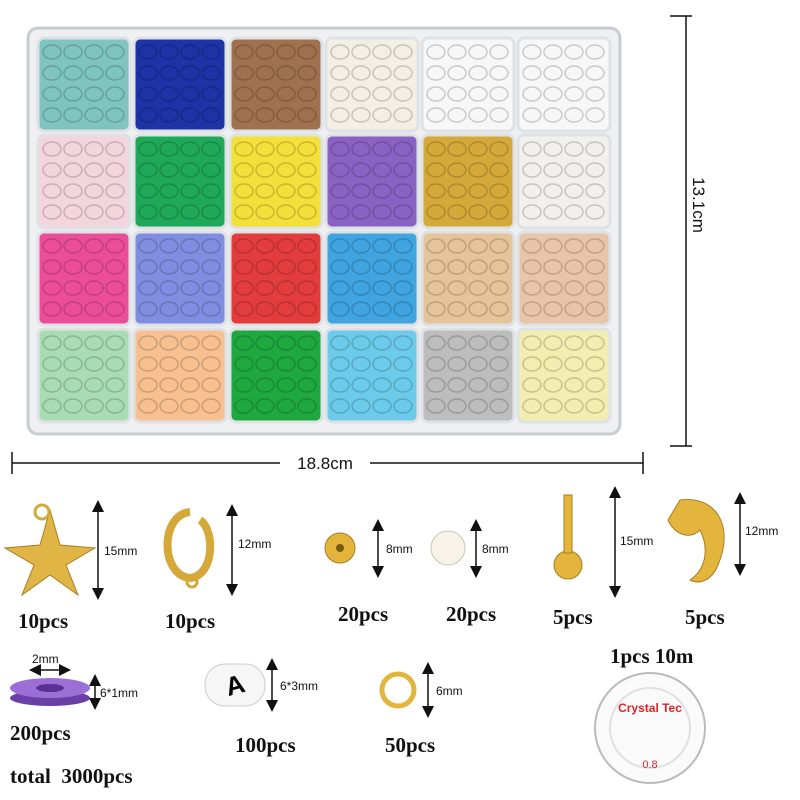 Image resolution: width=800 pixels, height=800 pixels. What do you see at coordinates (45, 659) in the screenshot?
I see `hole-size: 2mm` at bounding box center [45, 659].